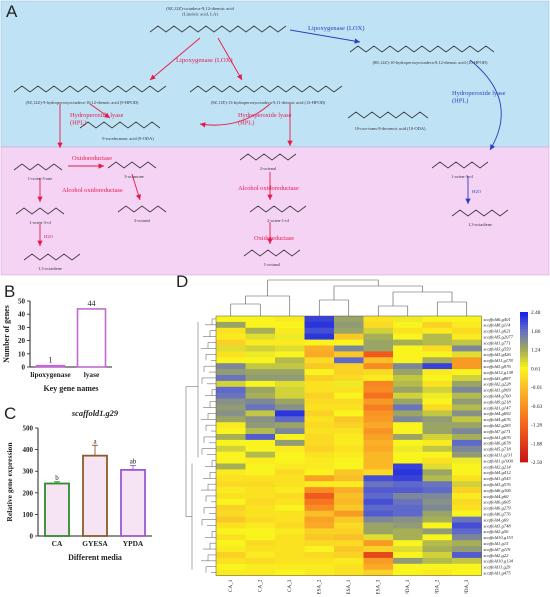 The height and width of the screenshot is (597, 550). Describe the element at coordinates (261, 585) in the screenshot. I see `column-label: CA_2` at that location.